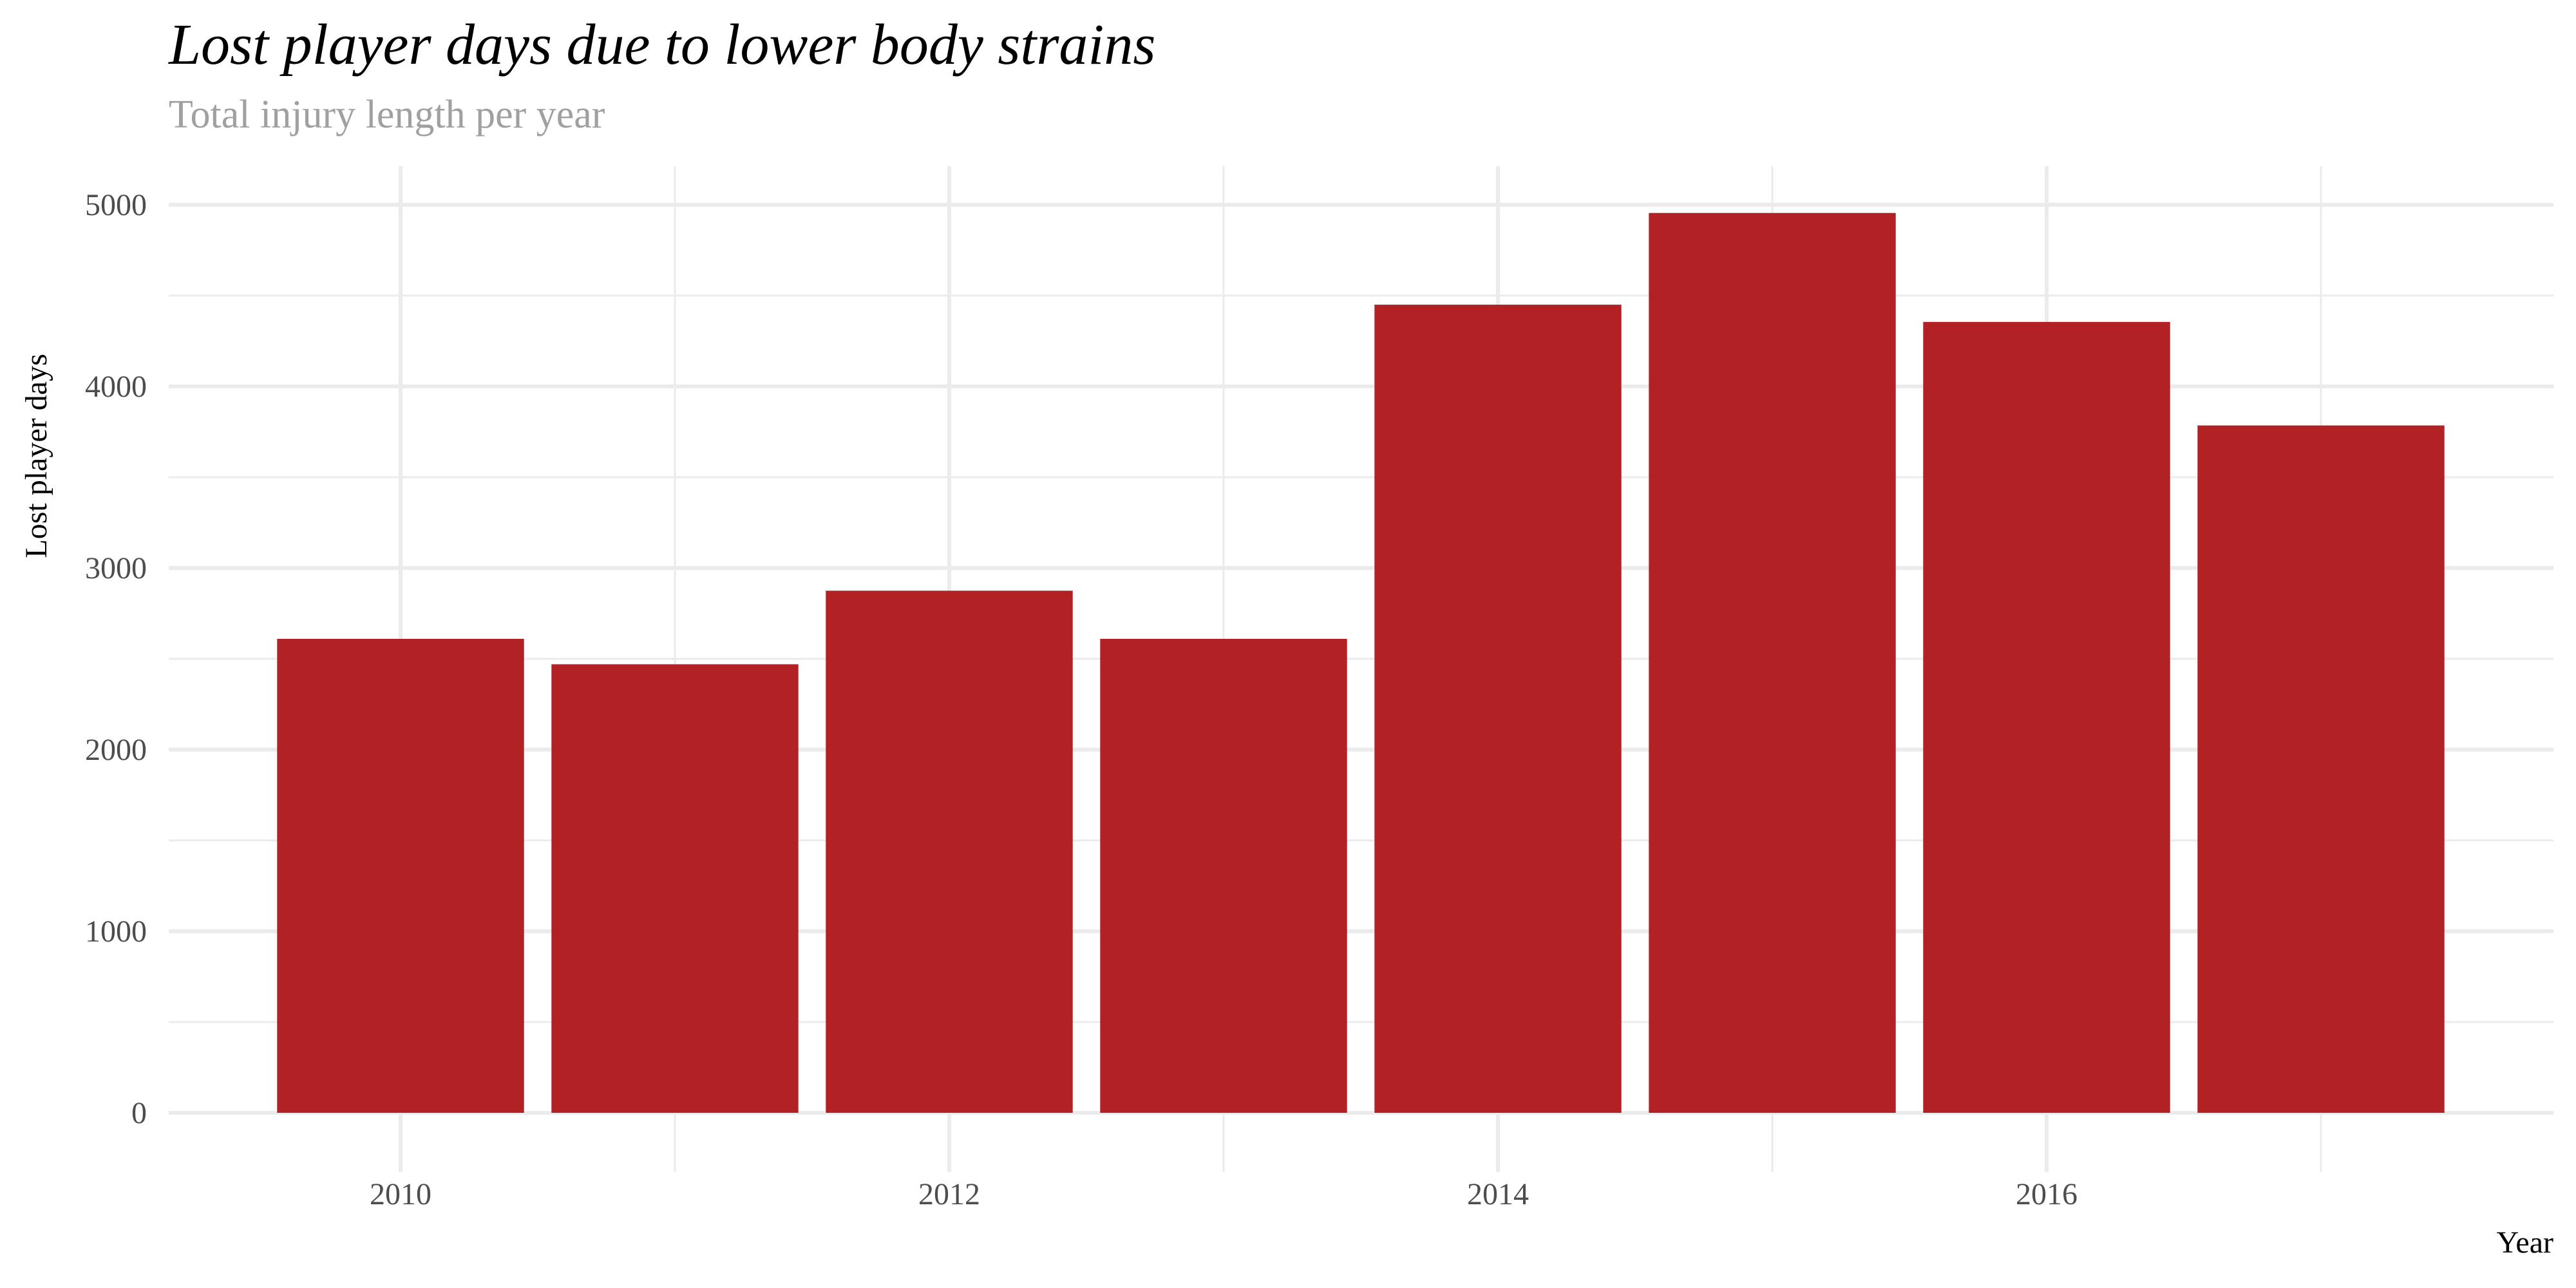  Describe the element at coordinates (116, 568) in the screenshot. I see `y-tick-label: 3000` at that location.